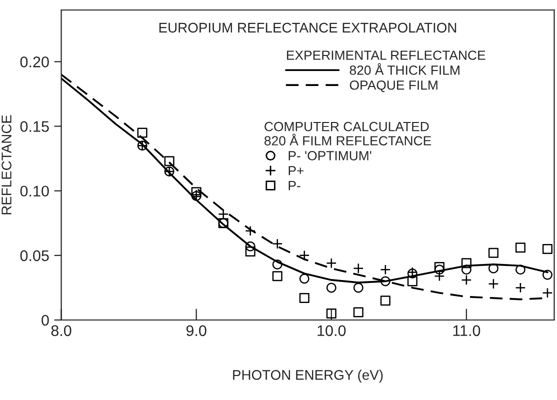  What do you see at coordinates (196, 330) in the screenshot?
I see `x-tick-label: 9.0` at bounding box center [196, 330].